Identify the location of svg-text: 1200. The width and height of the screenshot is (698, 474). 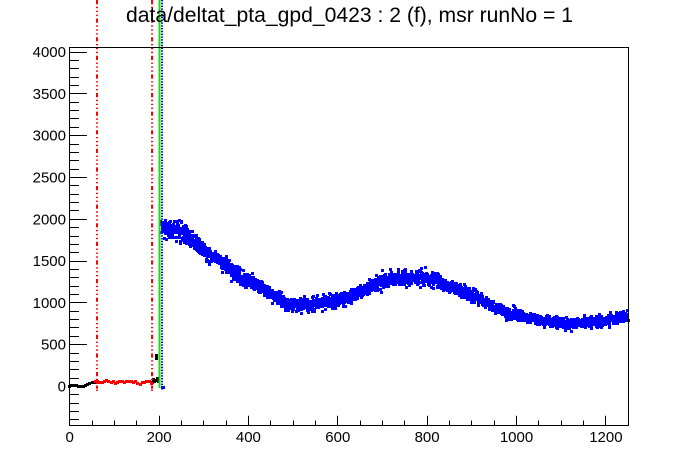
(605, 437).